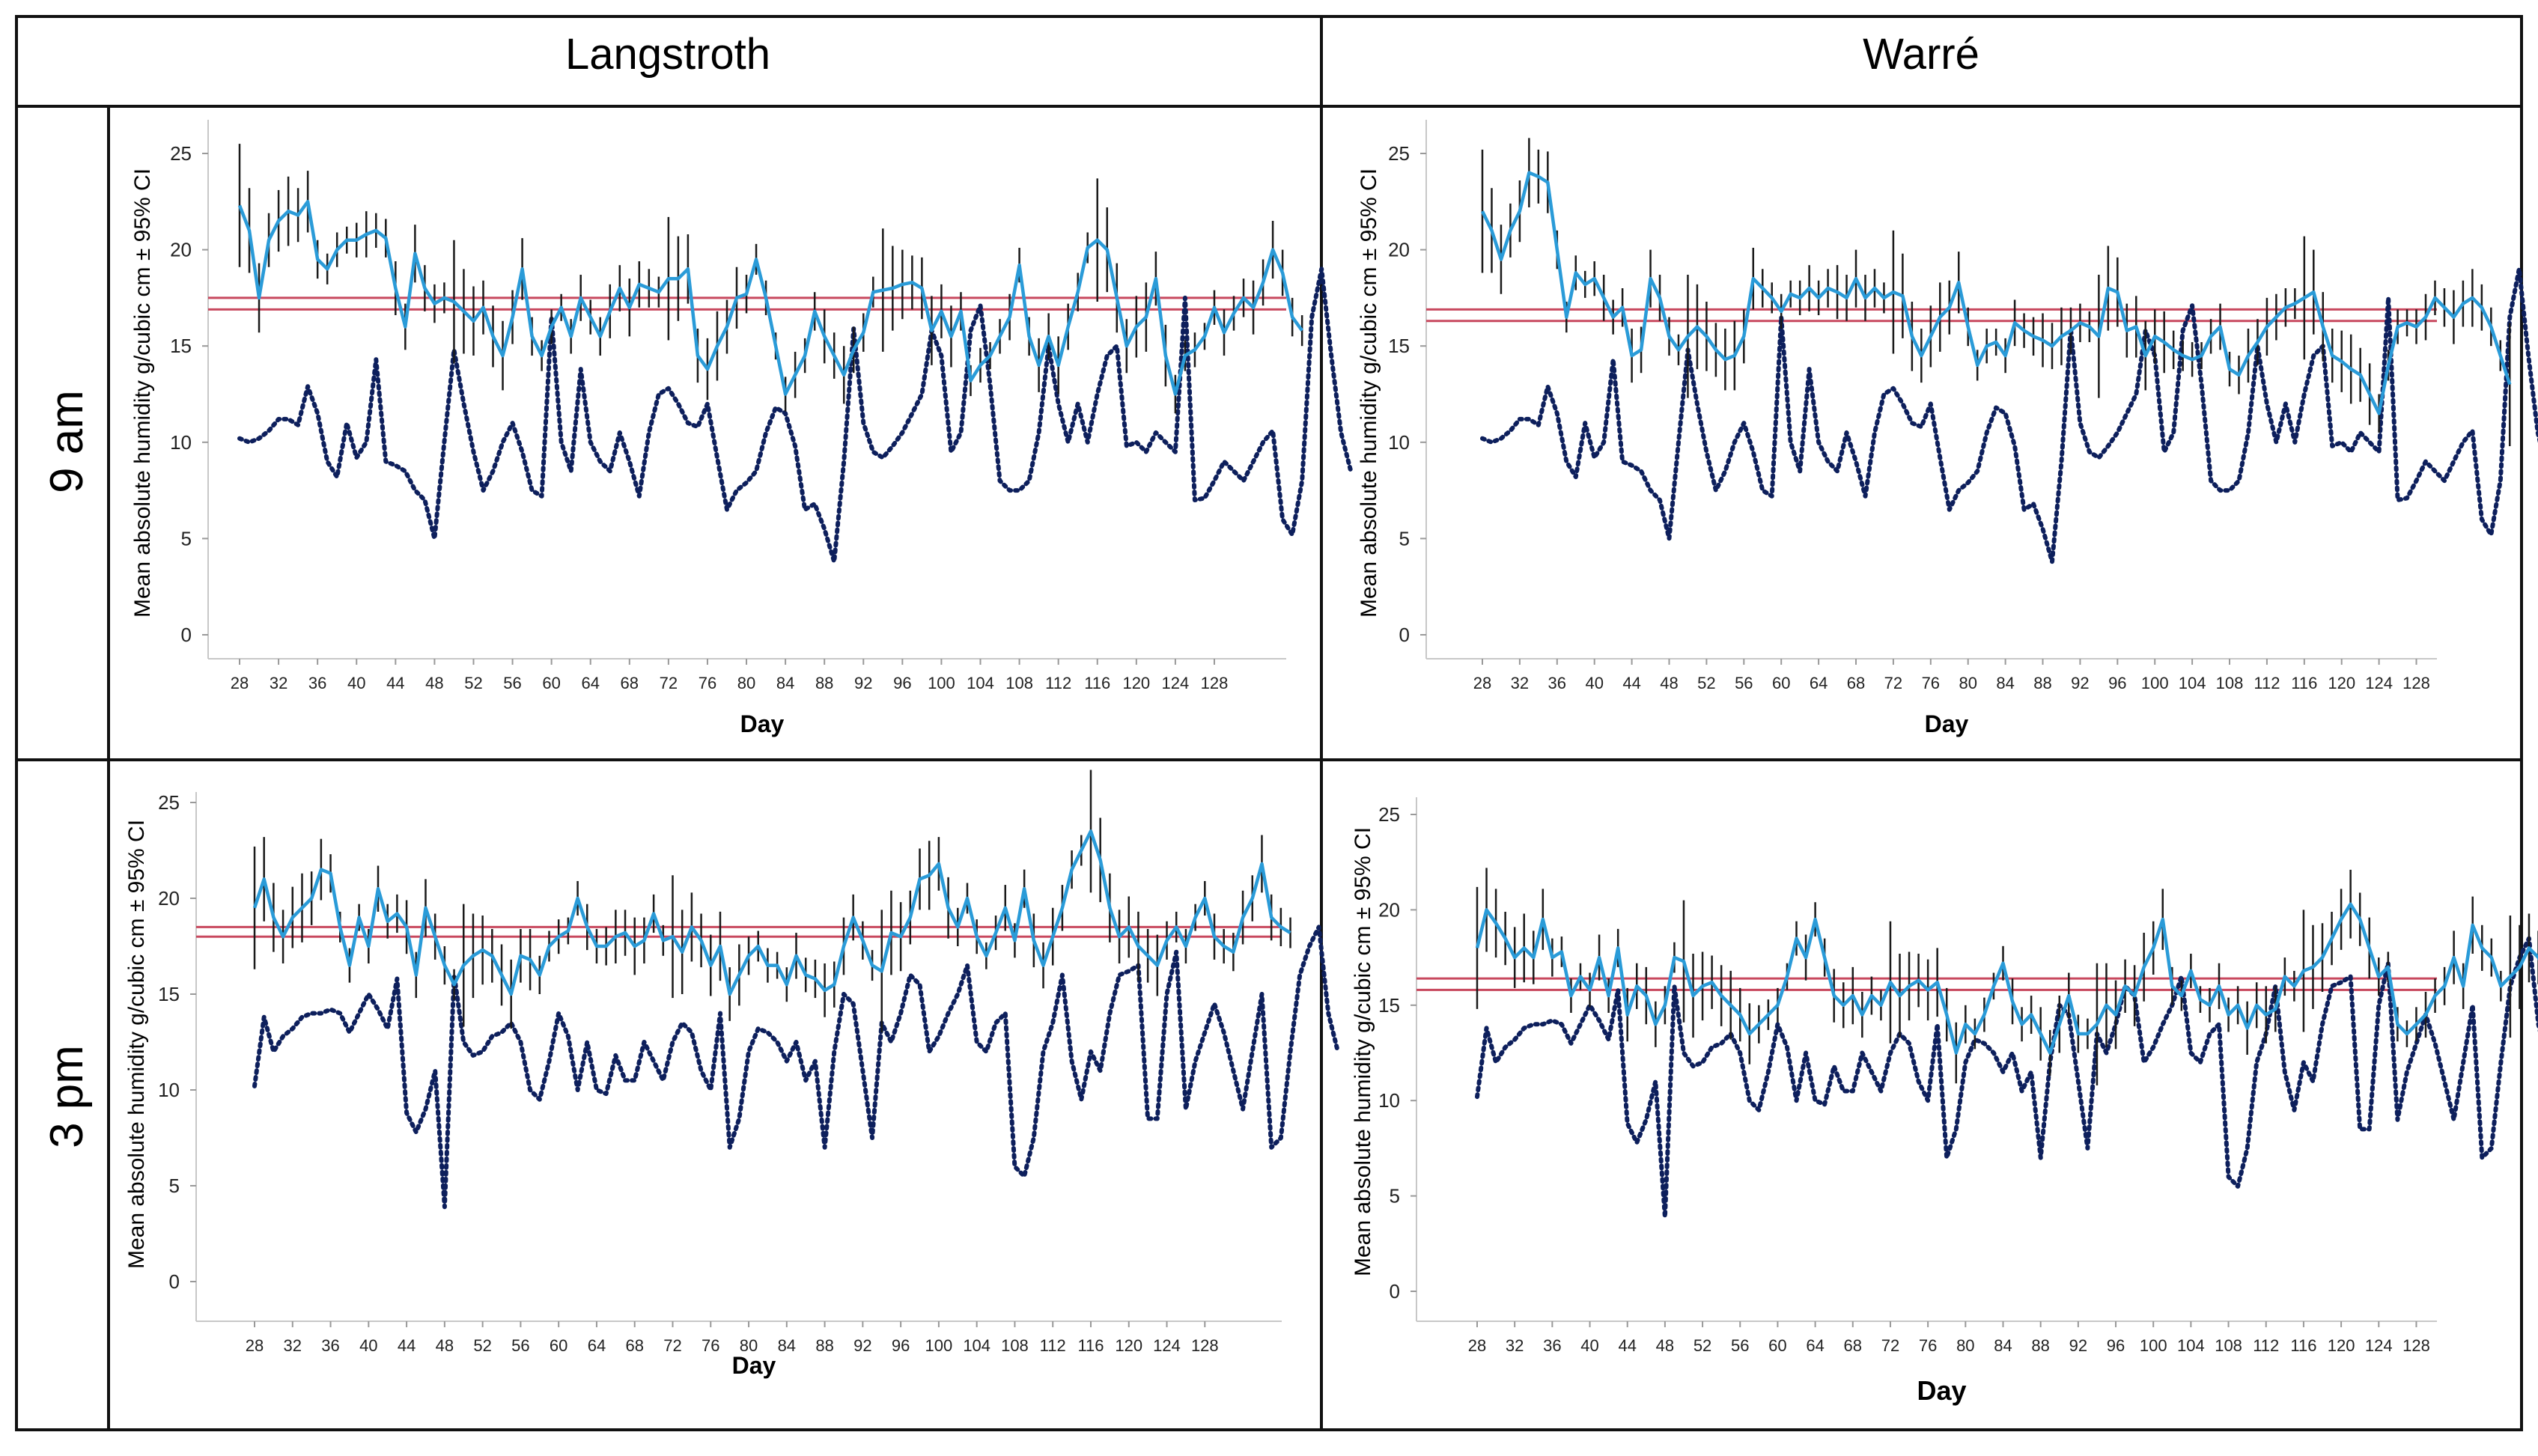  I want to click on row-header-3pm: 3 pm, so click(67, 1096).